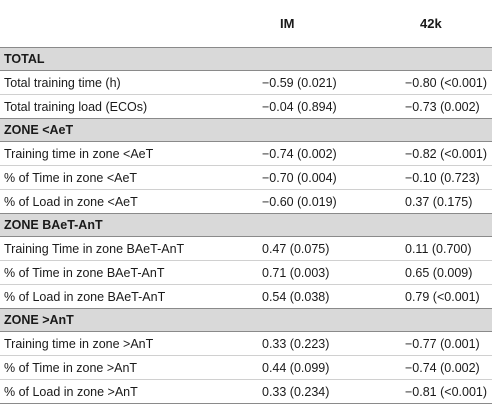 The image size is (492, 407). What do you see at coordinates (131, 296) in the screenshot?
I see `row-label: % of Load in zone BAeT-AnT` at bounding box center [131, 296].